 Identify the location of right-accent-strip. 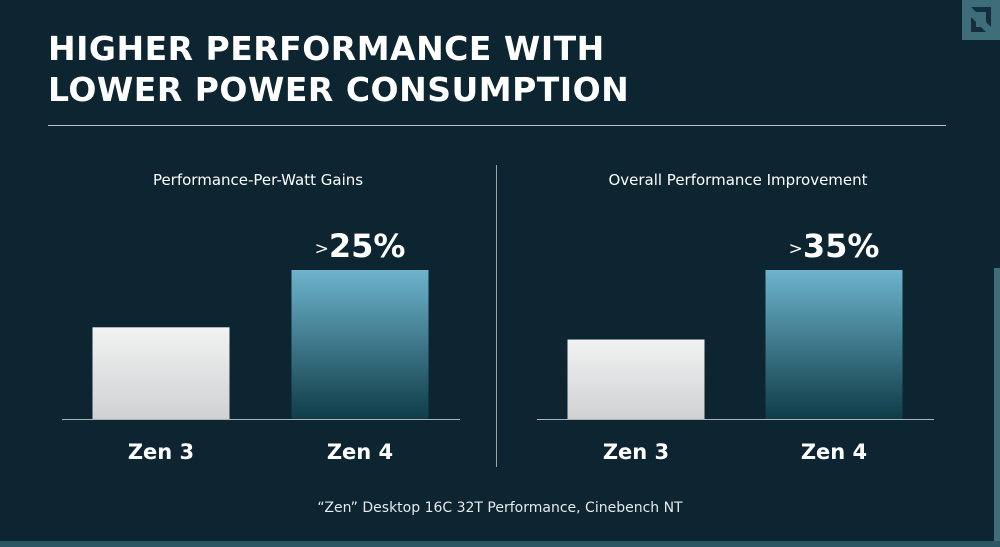
(997, 407).